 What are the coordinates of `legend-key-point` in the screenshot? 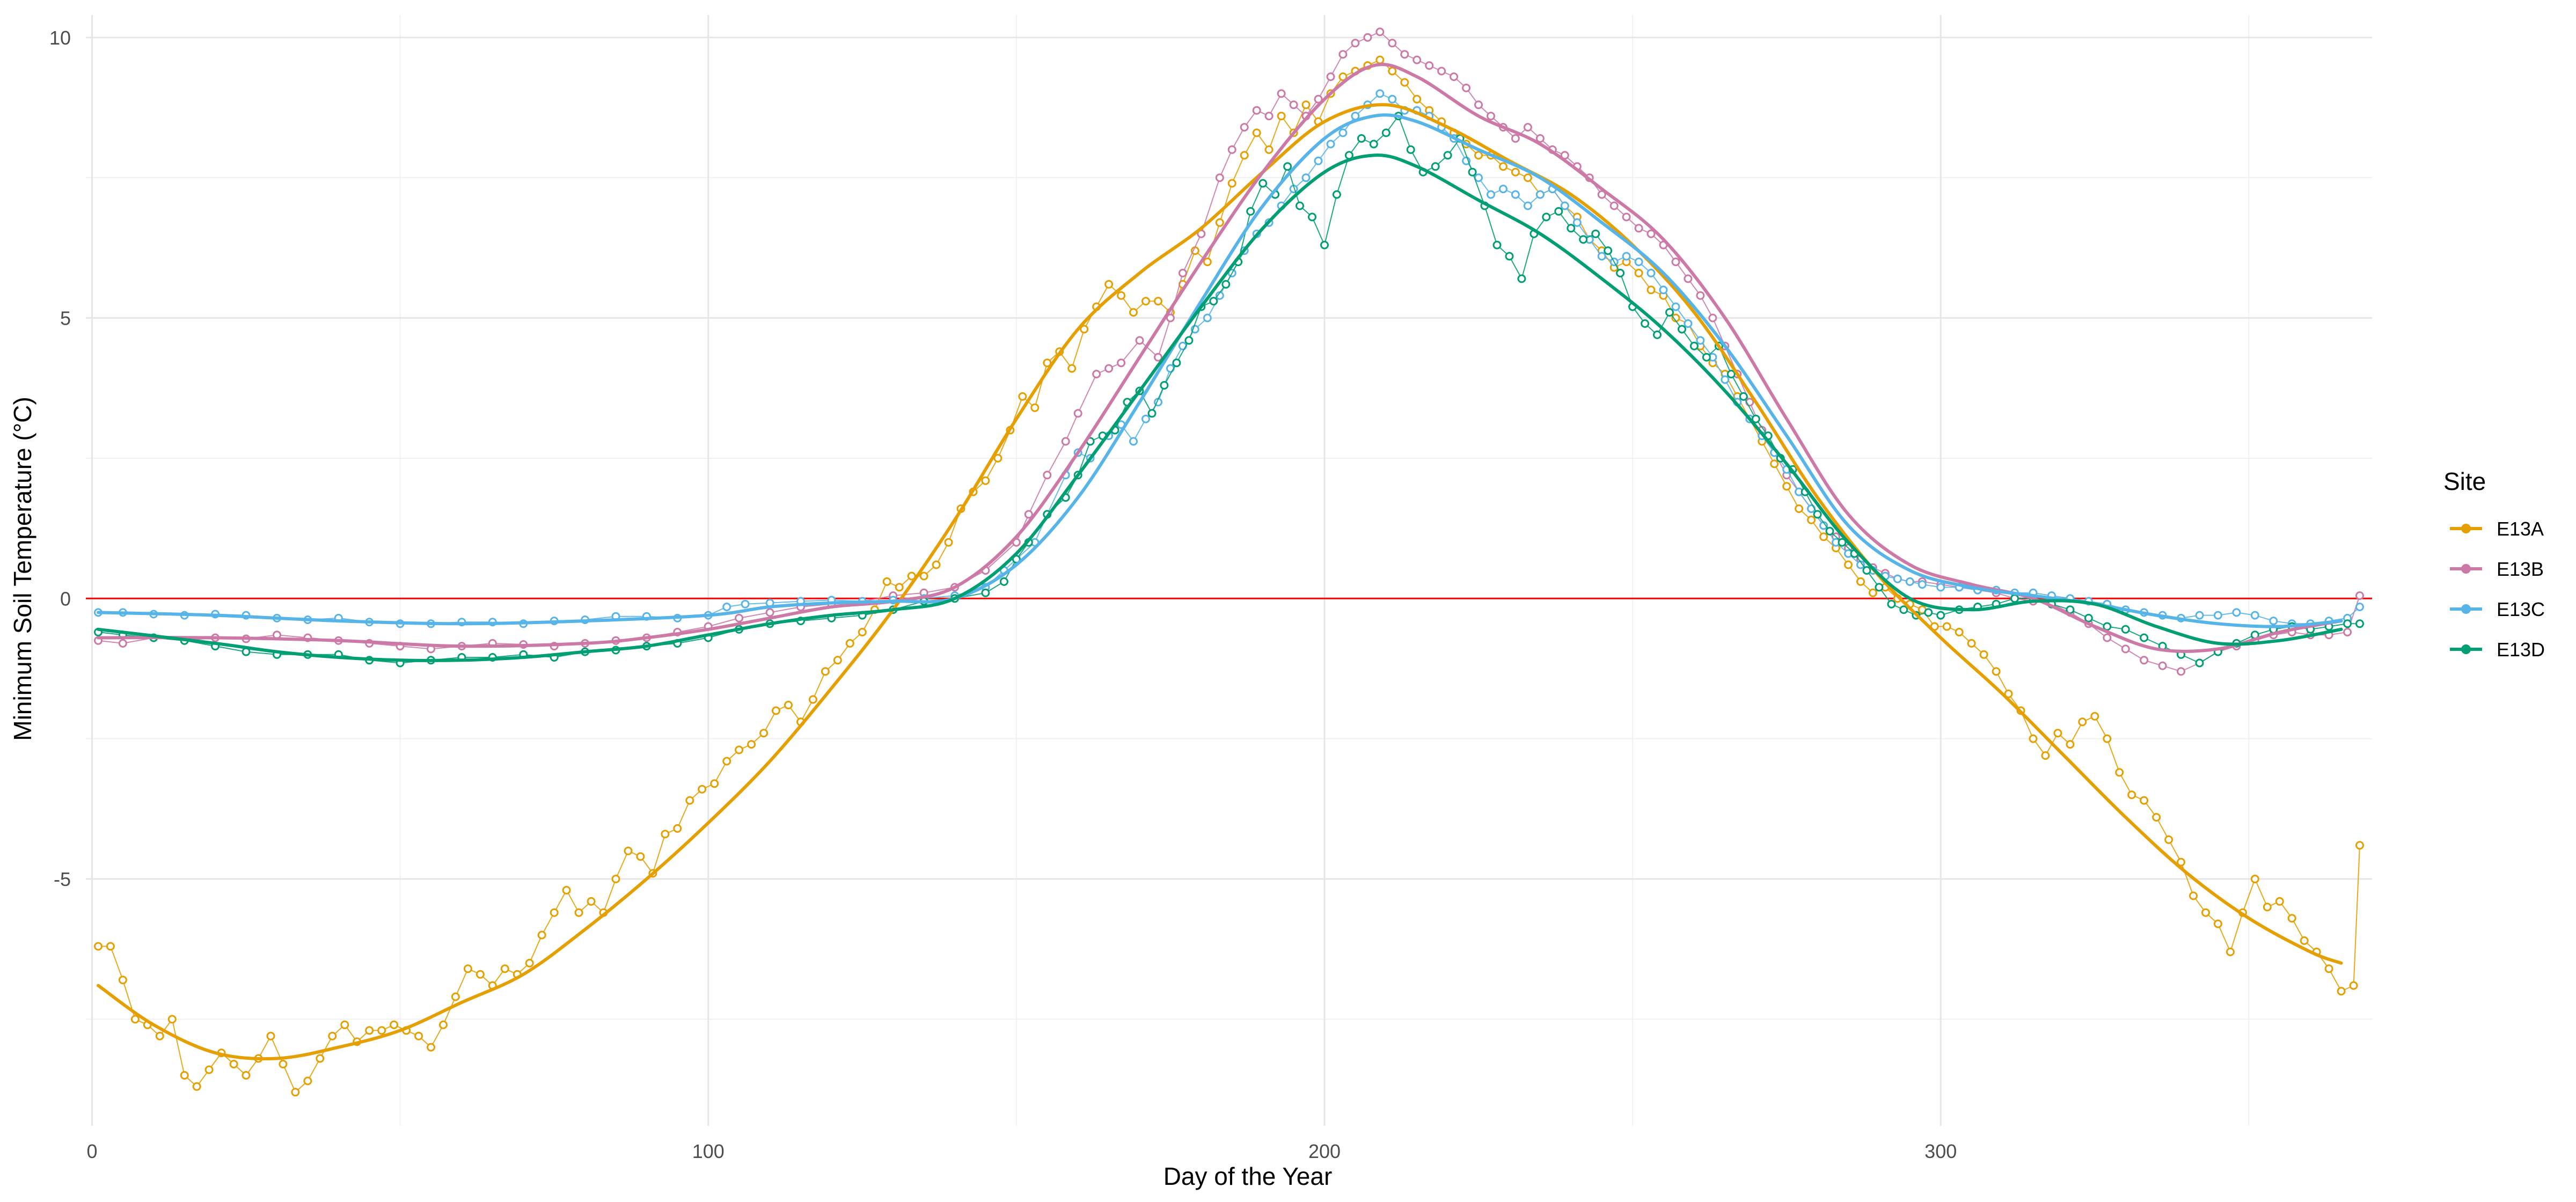 It's located at (2466, 569).